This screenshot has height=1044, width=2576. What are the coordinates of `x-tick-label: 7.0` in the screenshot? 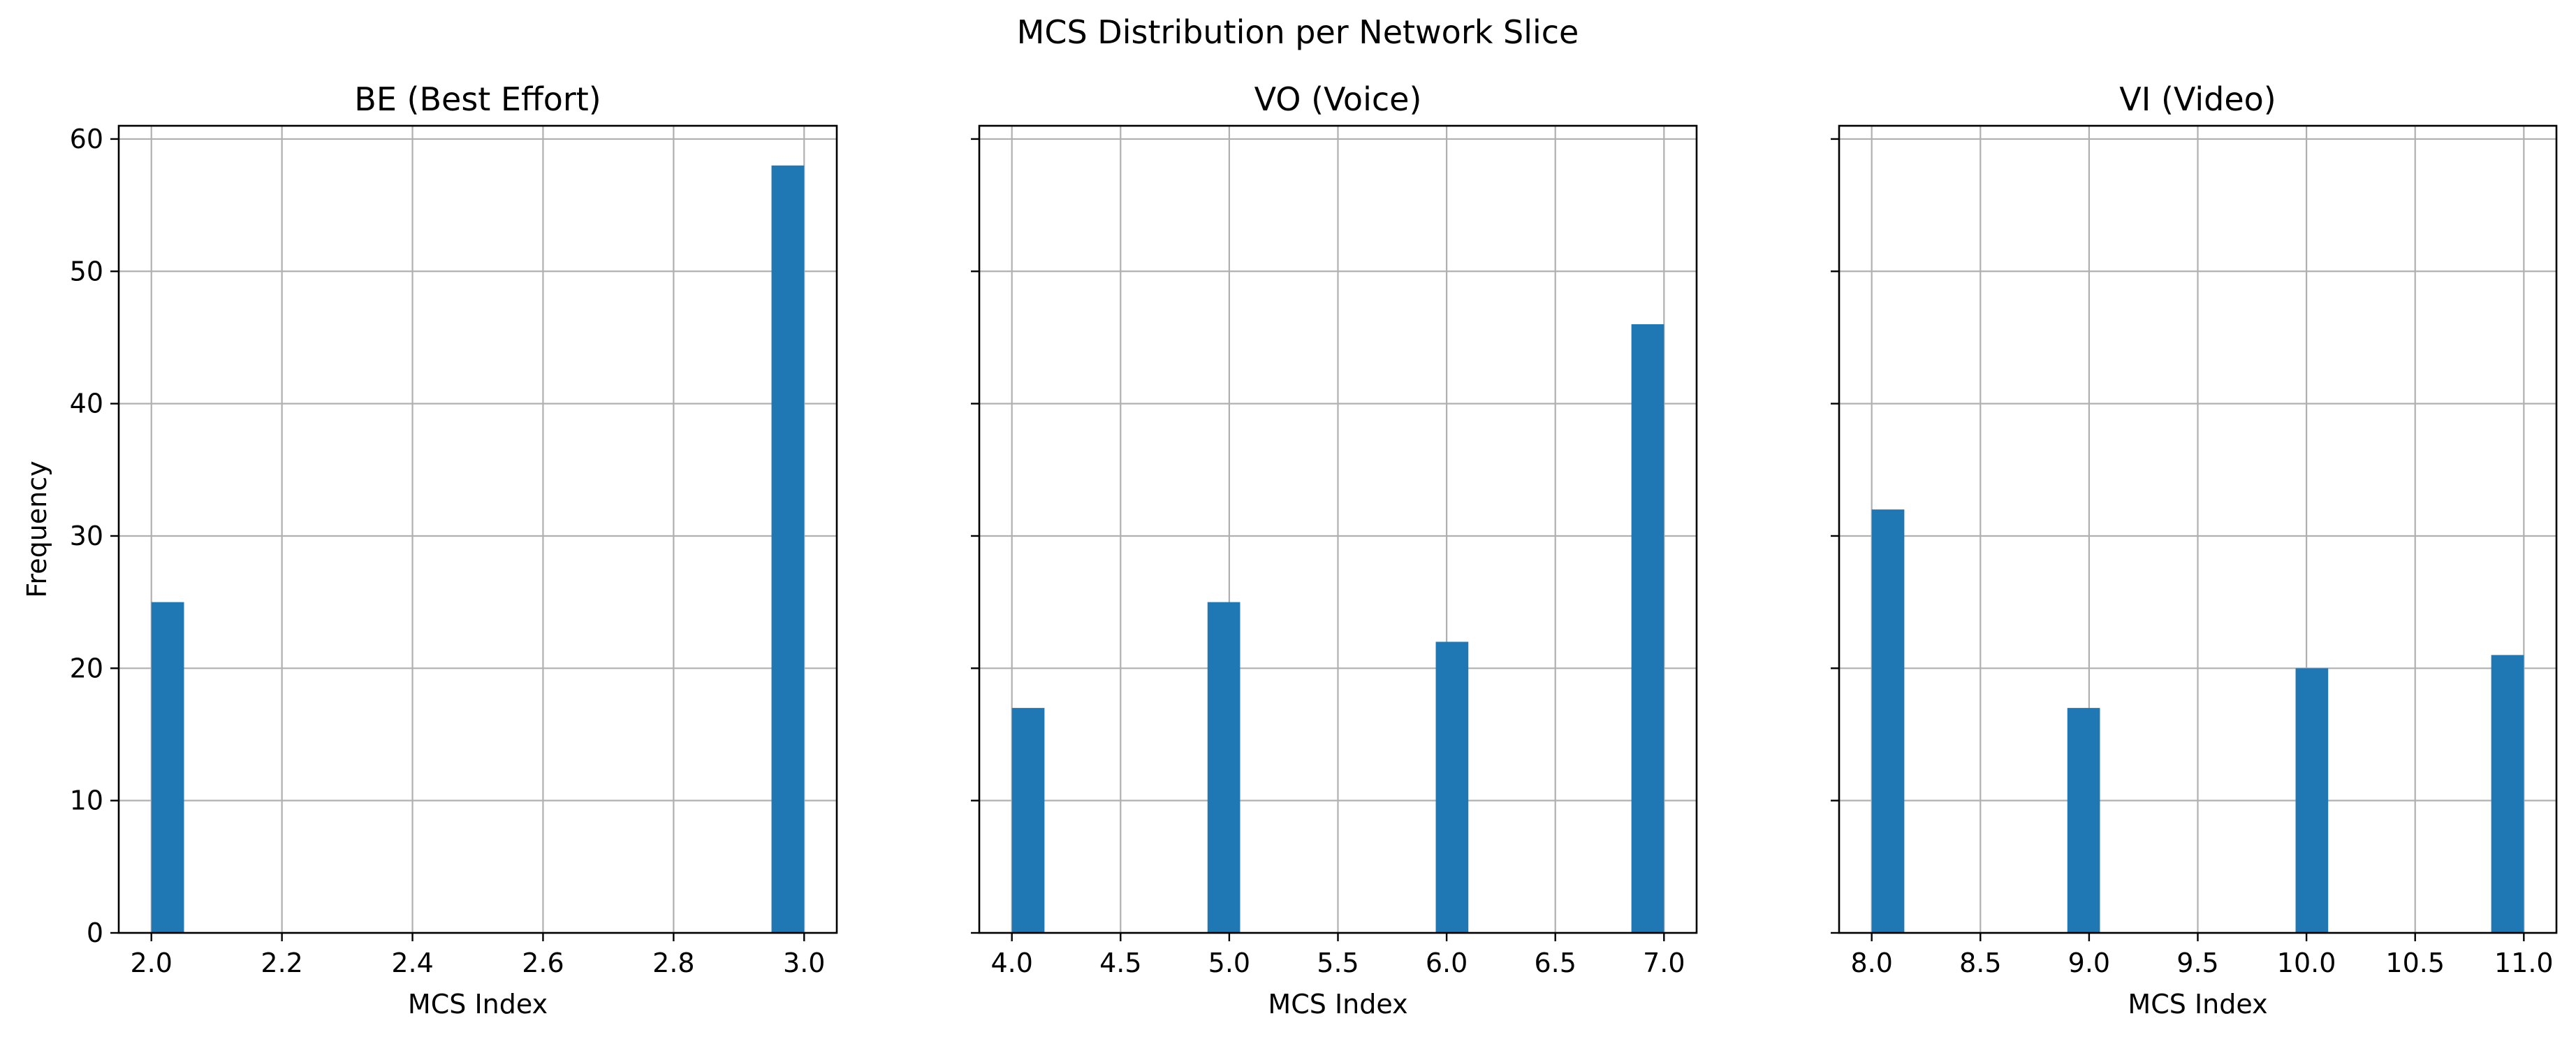 It's located at (1664, 963).